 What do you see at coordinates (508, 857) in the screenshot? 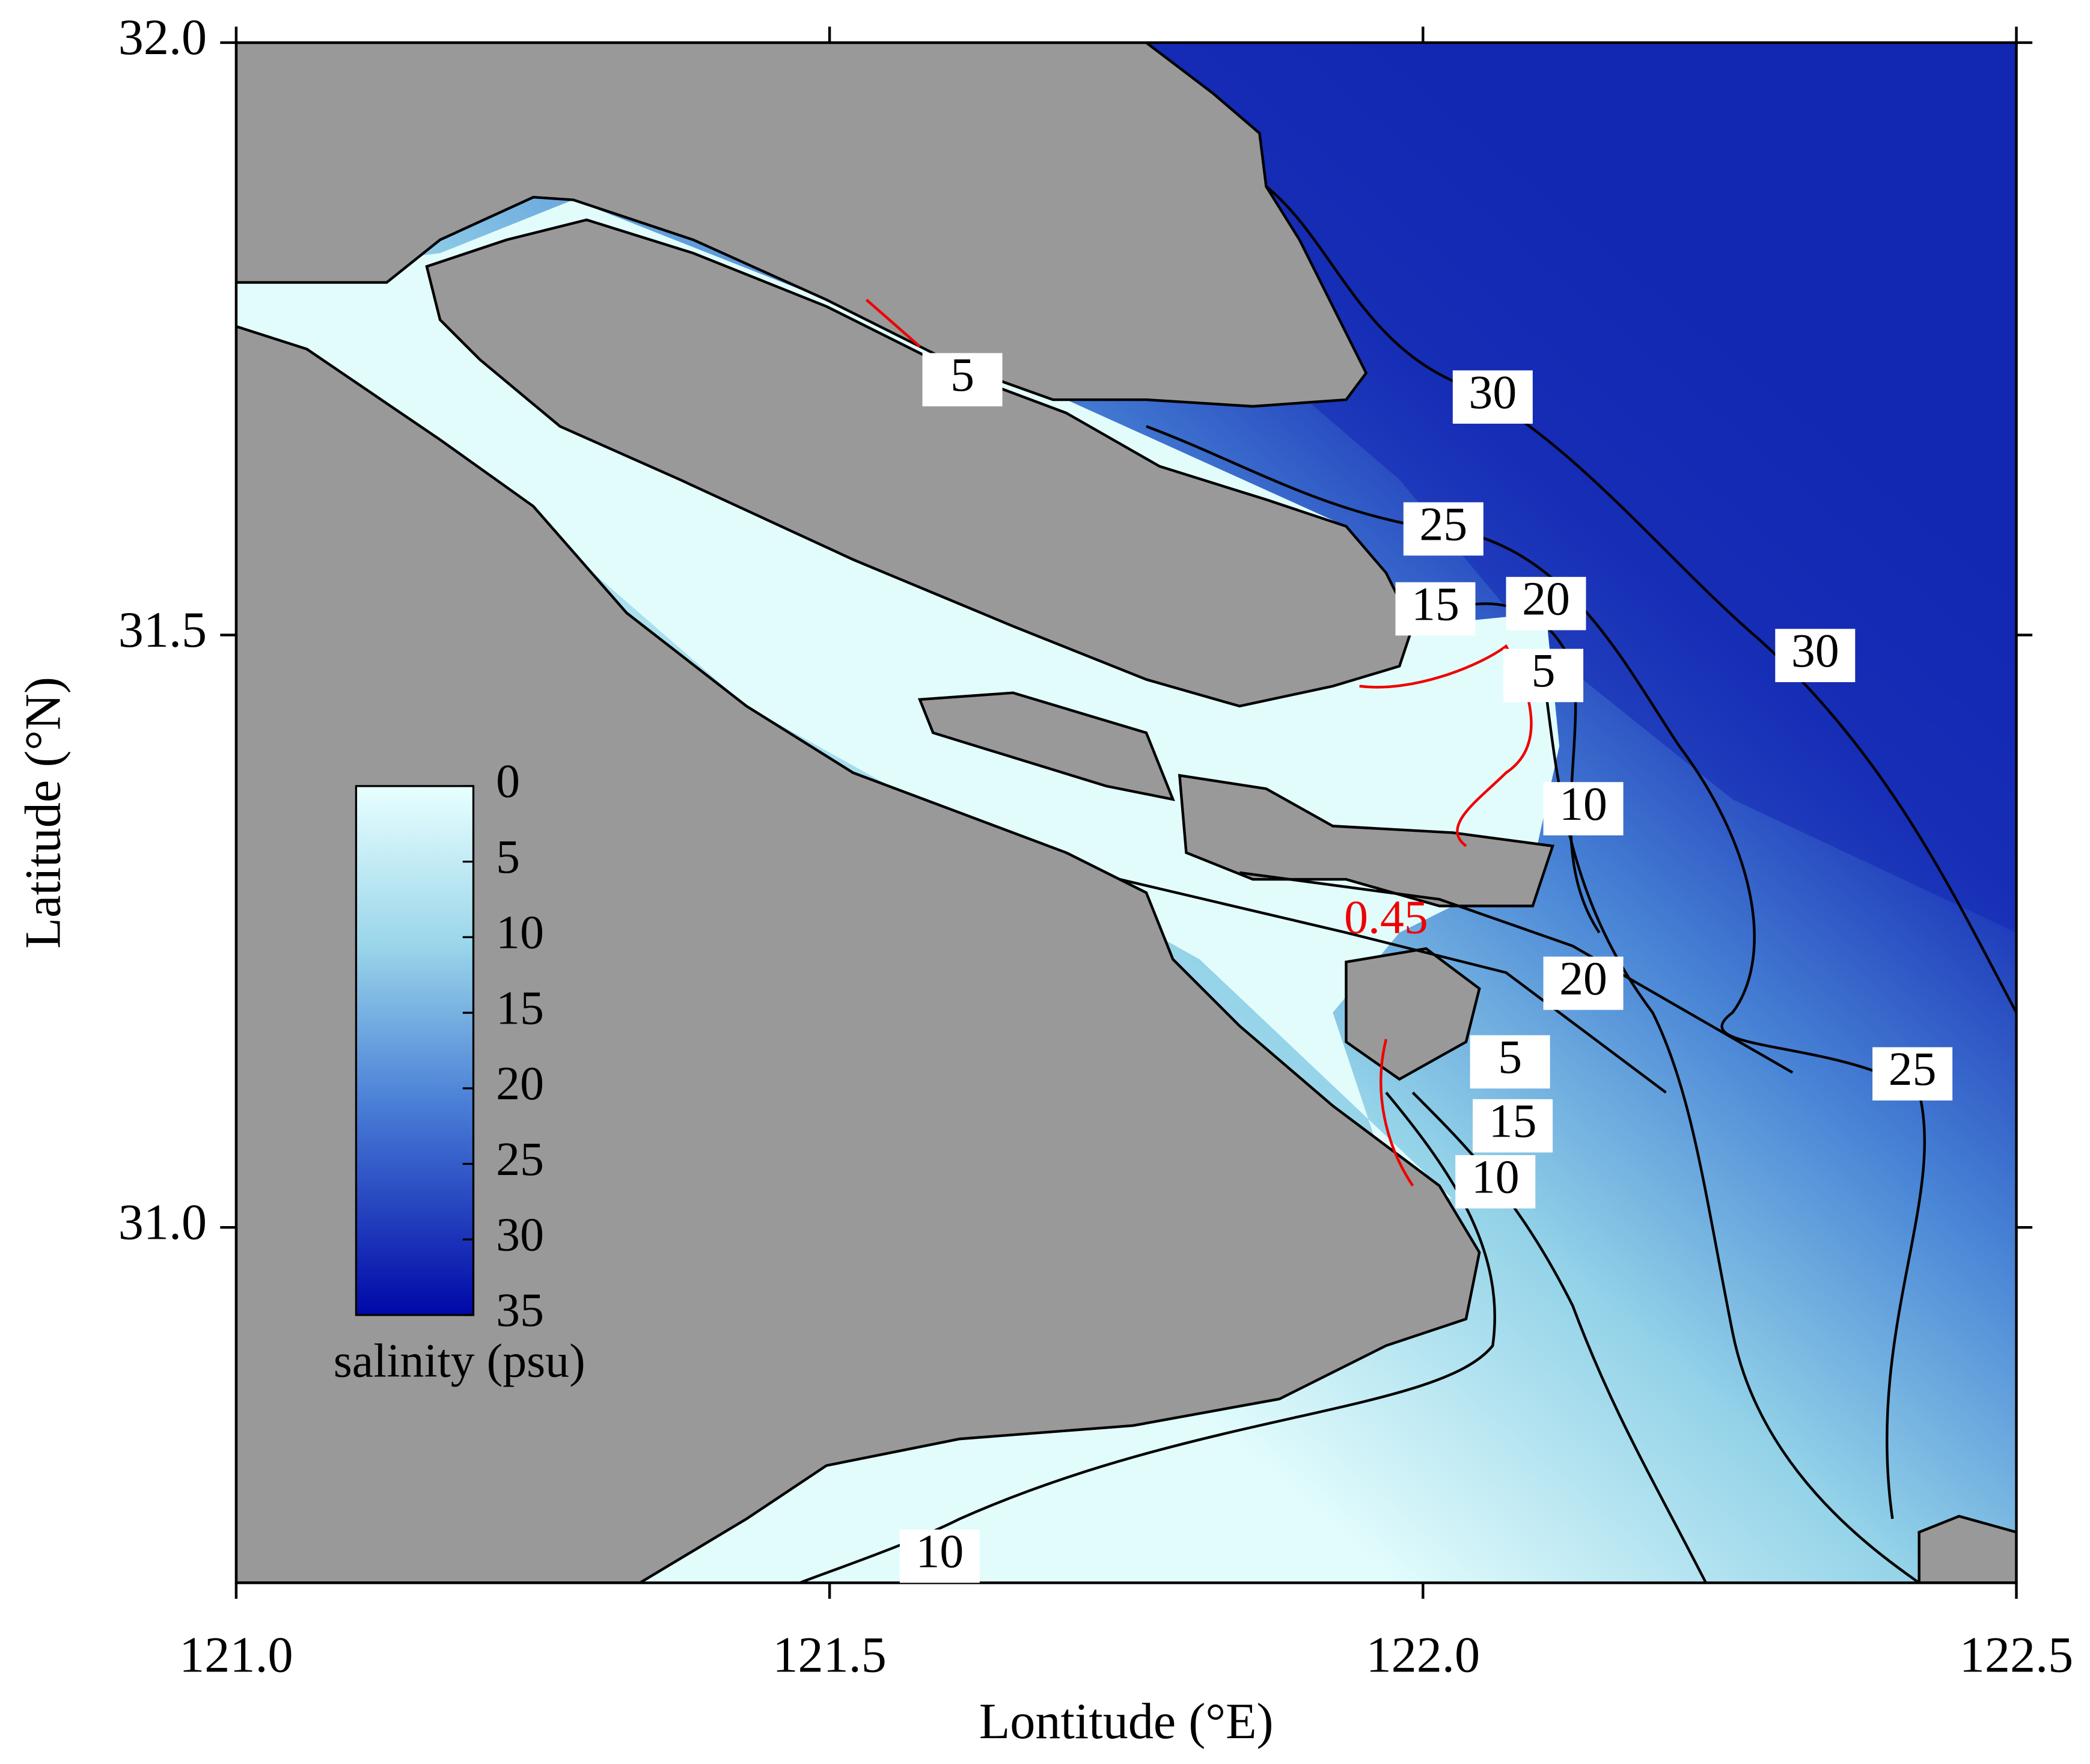
I see `colorbar-tick-label: 5` at bounding box center [508, 857].